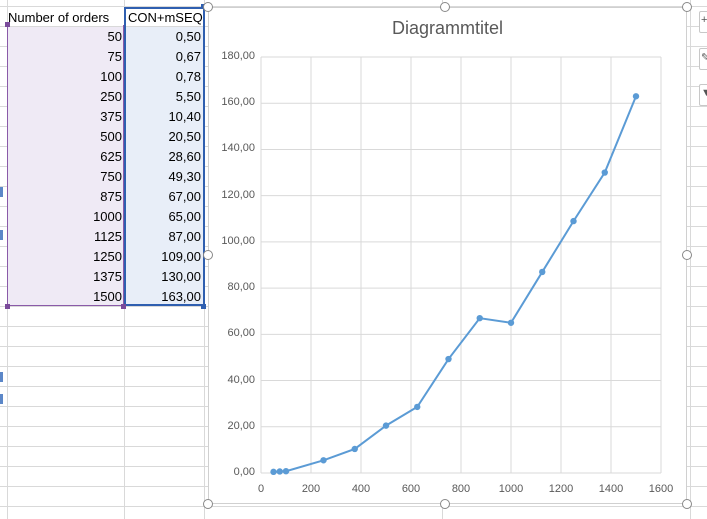 The image size is (707, 519). What do you see at coordinates (111, 96) in the screenshot?
I see `cell-number-of-orders: 250` at bounding box center [111, 96].